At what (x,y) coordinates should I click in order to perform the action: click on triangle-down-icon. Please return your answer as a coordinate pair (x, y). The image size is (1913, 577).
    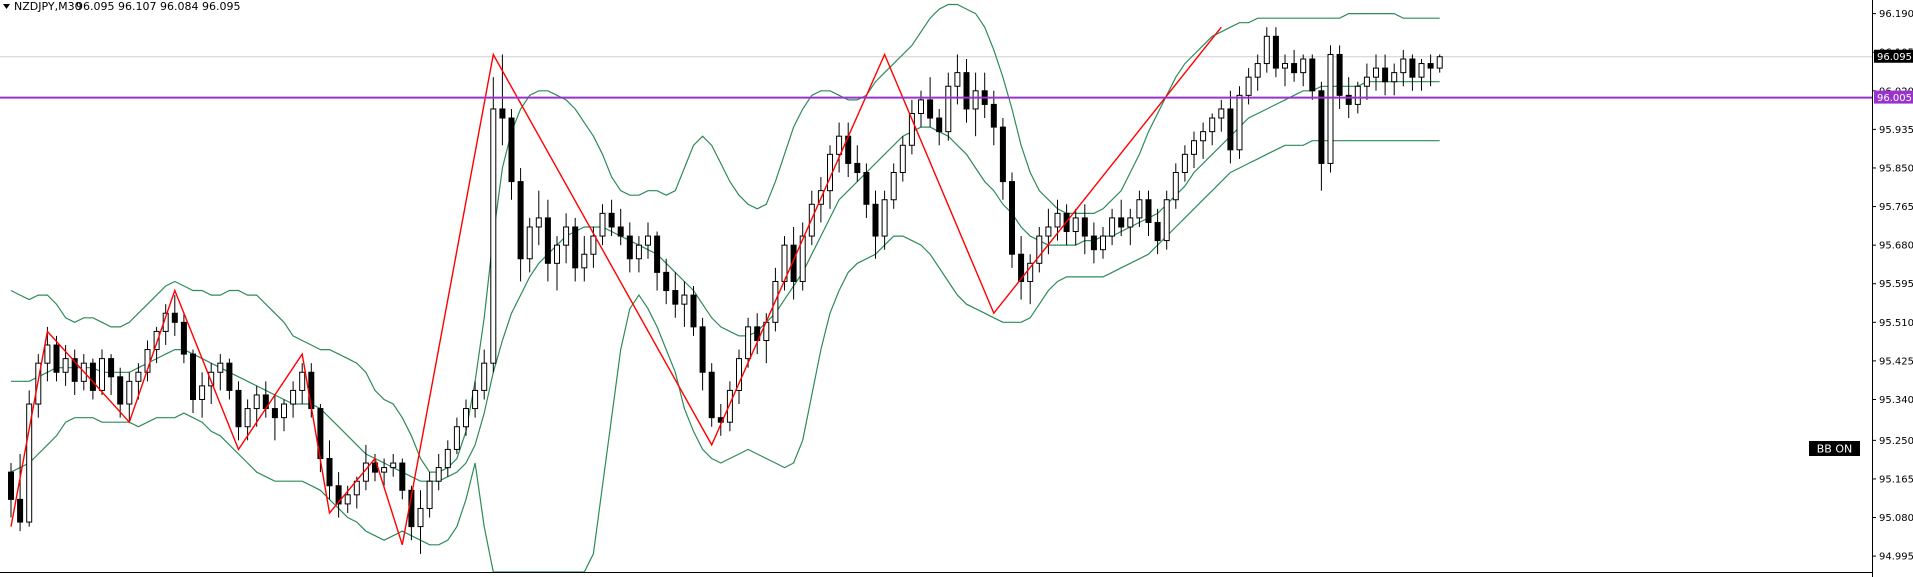
    Looking at the image, I should click on (6, 6).